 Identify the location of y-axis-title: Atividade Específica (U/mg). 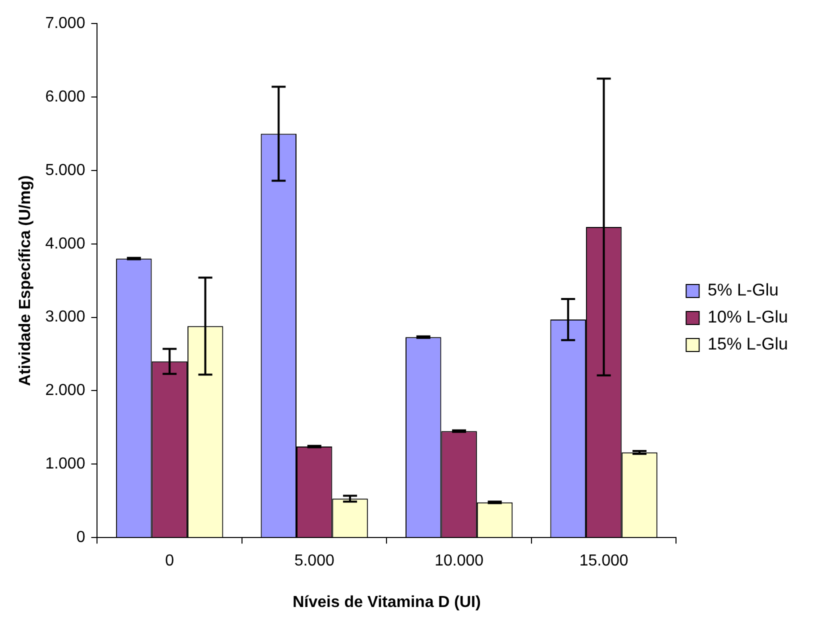
(25, 280).